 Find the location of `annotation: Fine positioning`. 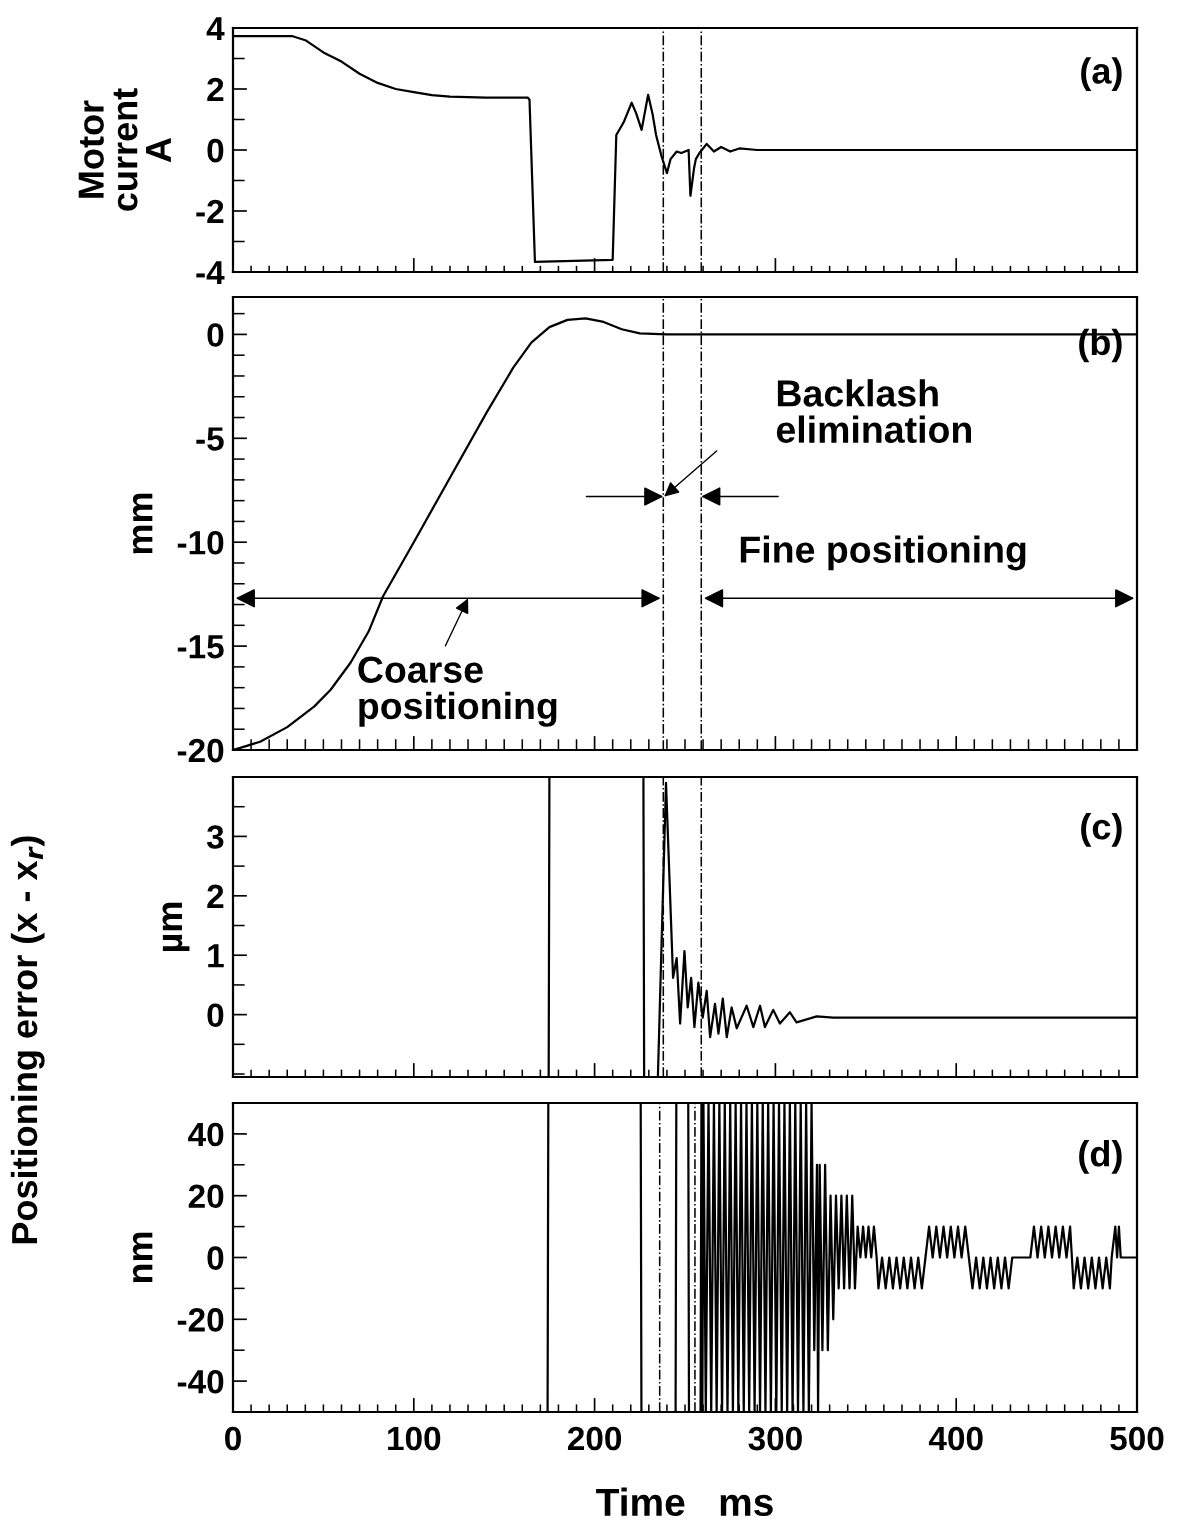

annotation: Fine positioning is located at coordinates (883, 553).